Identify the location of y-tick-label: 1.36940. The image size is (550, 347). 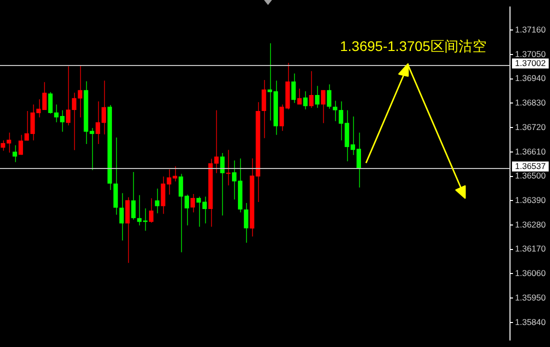
(530, 78).